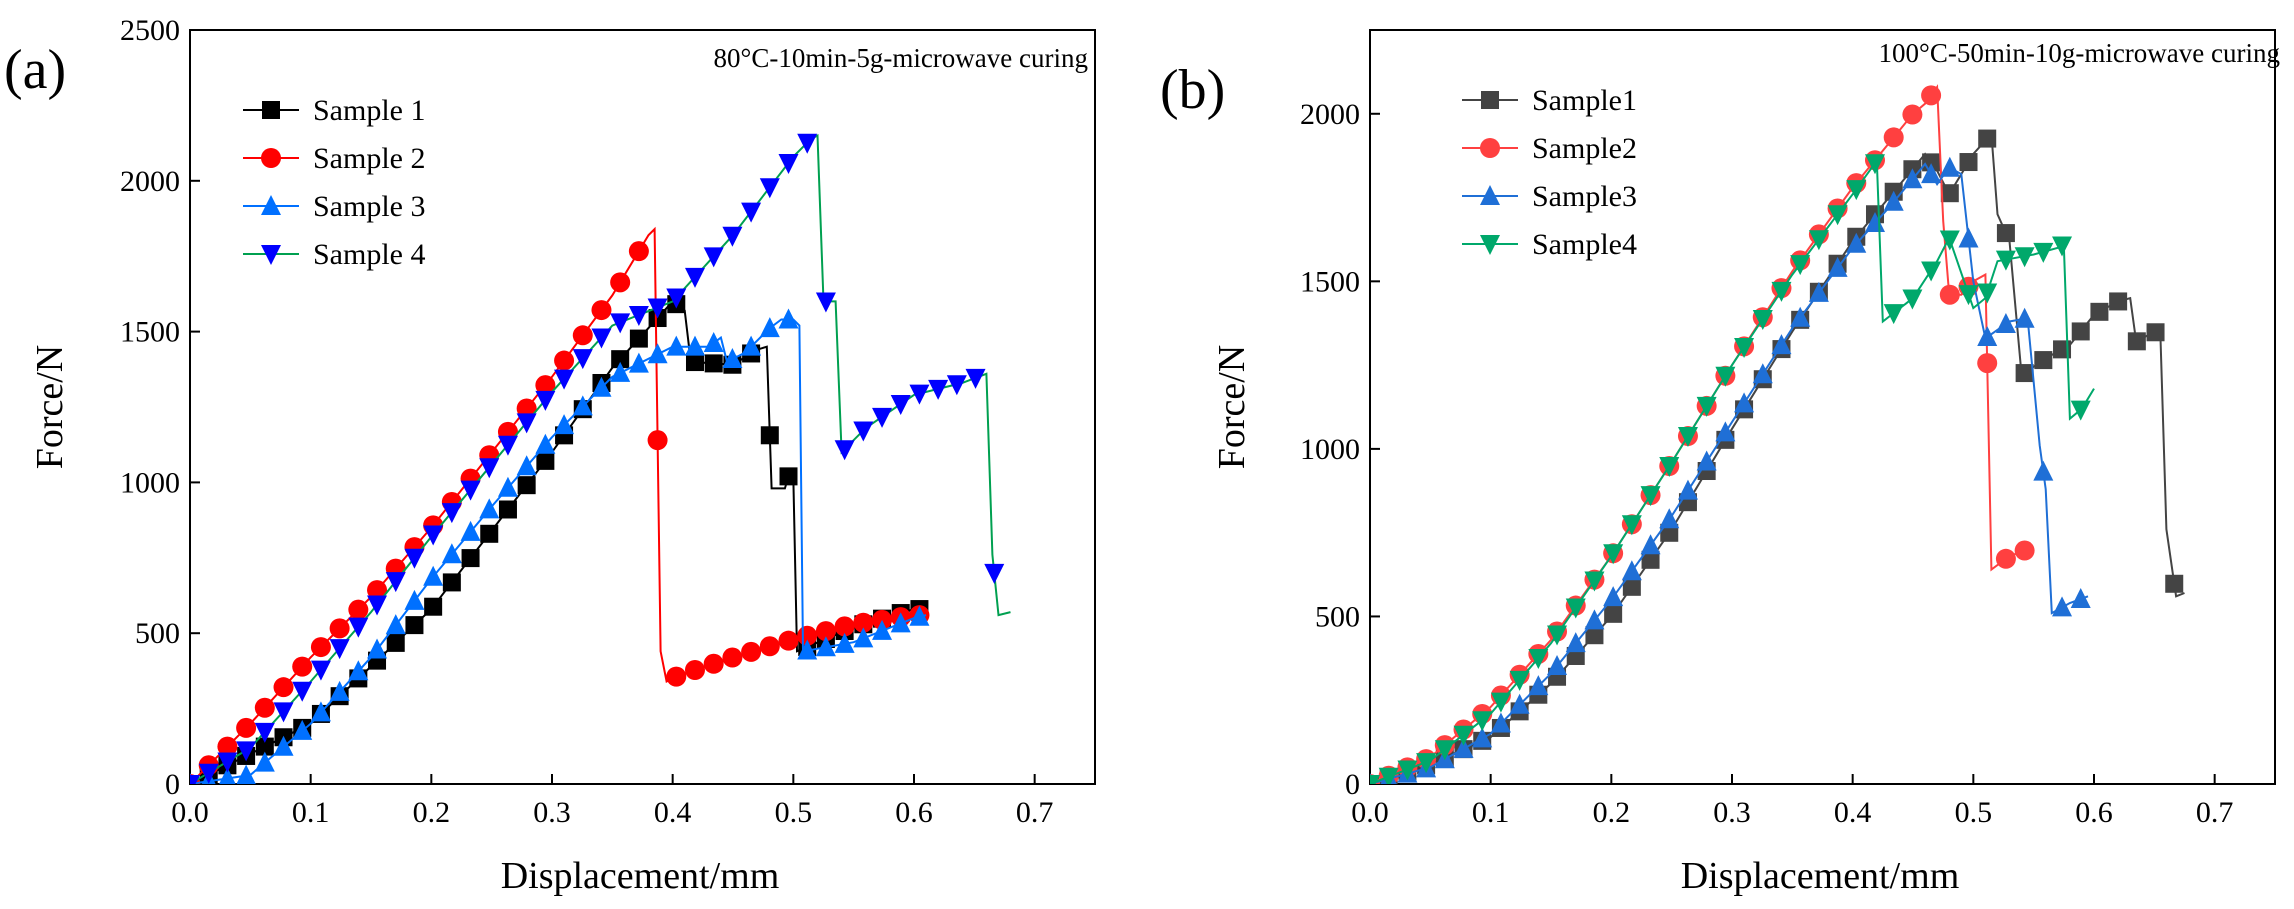 The width and height of the screenshot is (2294, 909). Describe the element at coordinates (150, 482) in the screenshot. I see `y-tick-label: 1000` at that location.